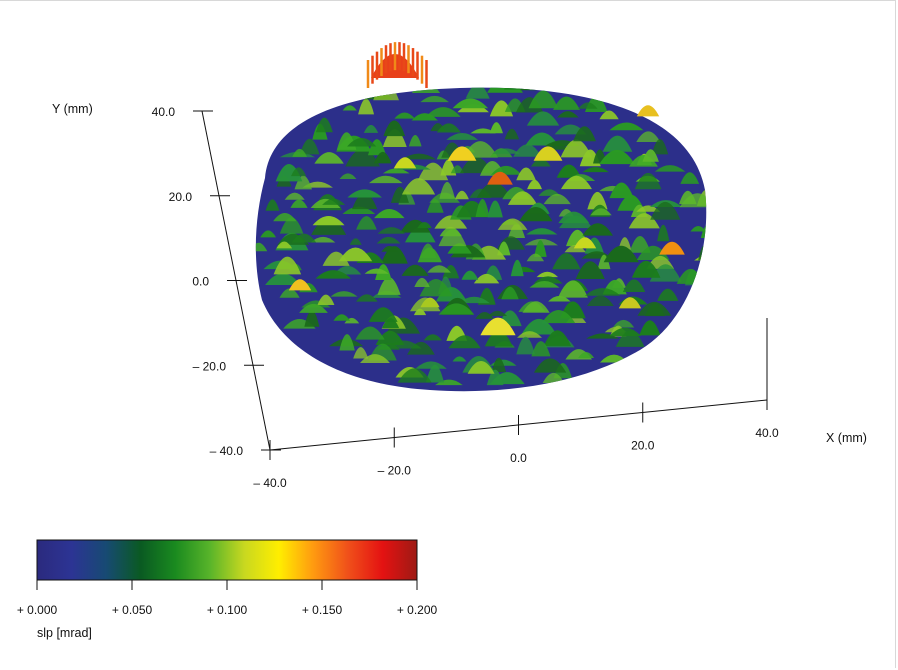 The image size is (898, 670). I want to click on x-tick-label: 20.0, so click(643, 446).